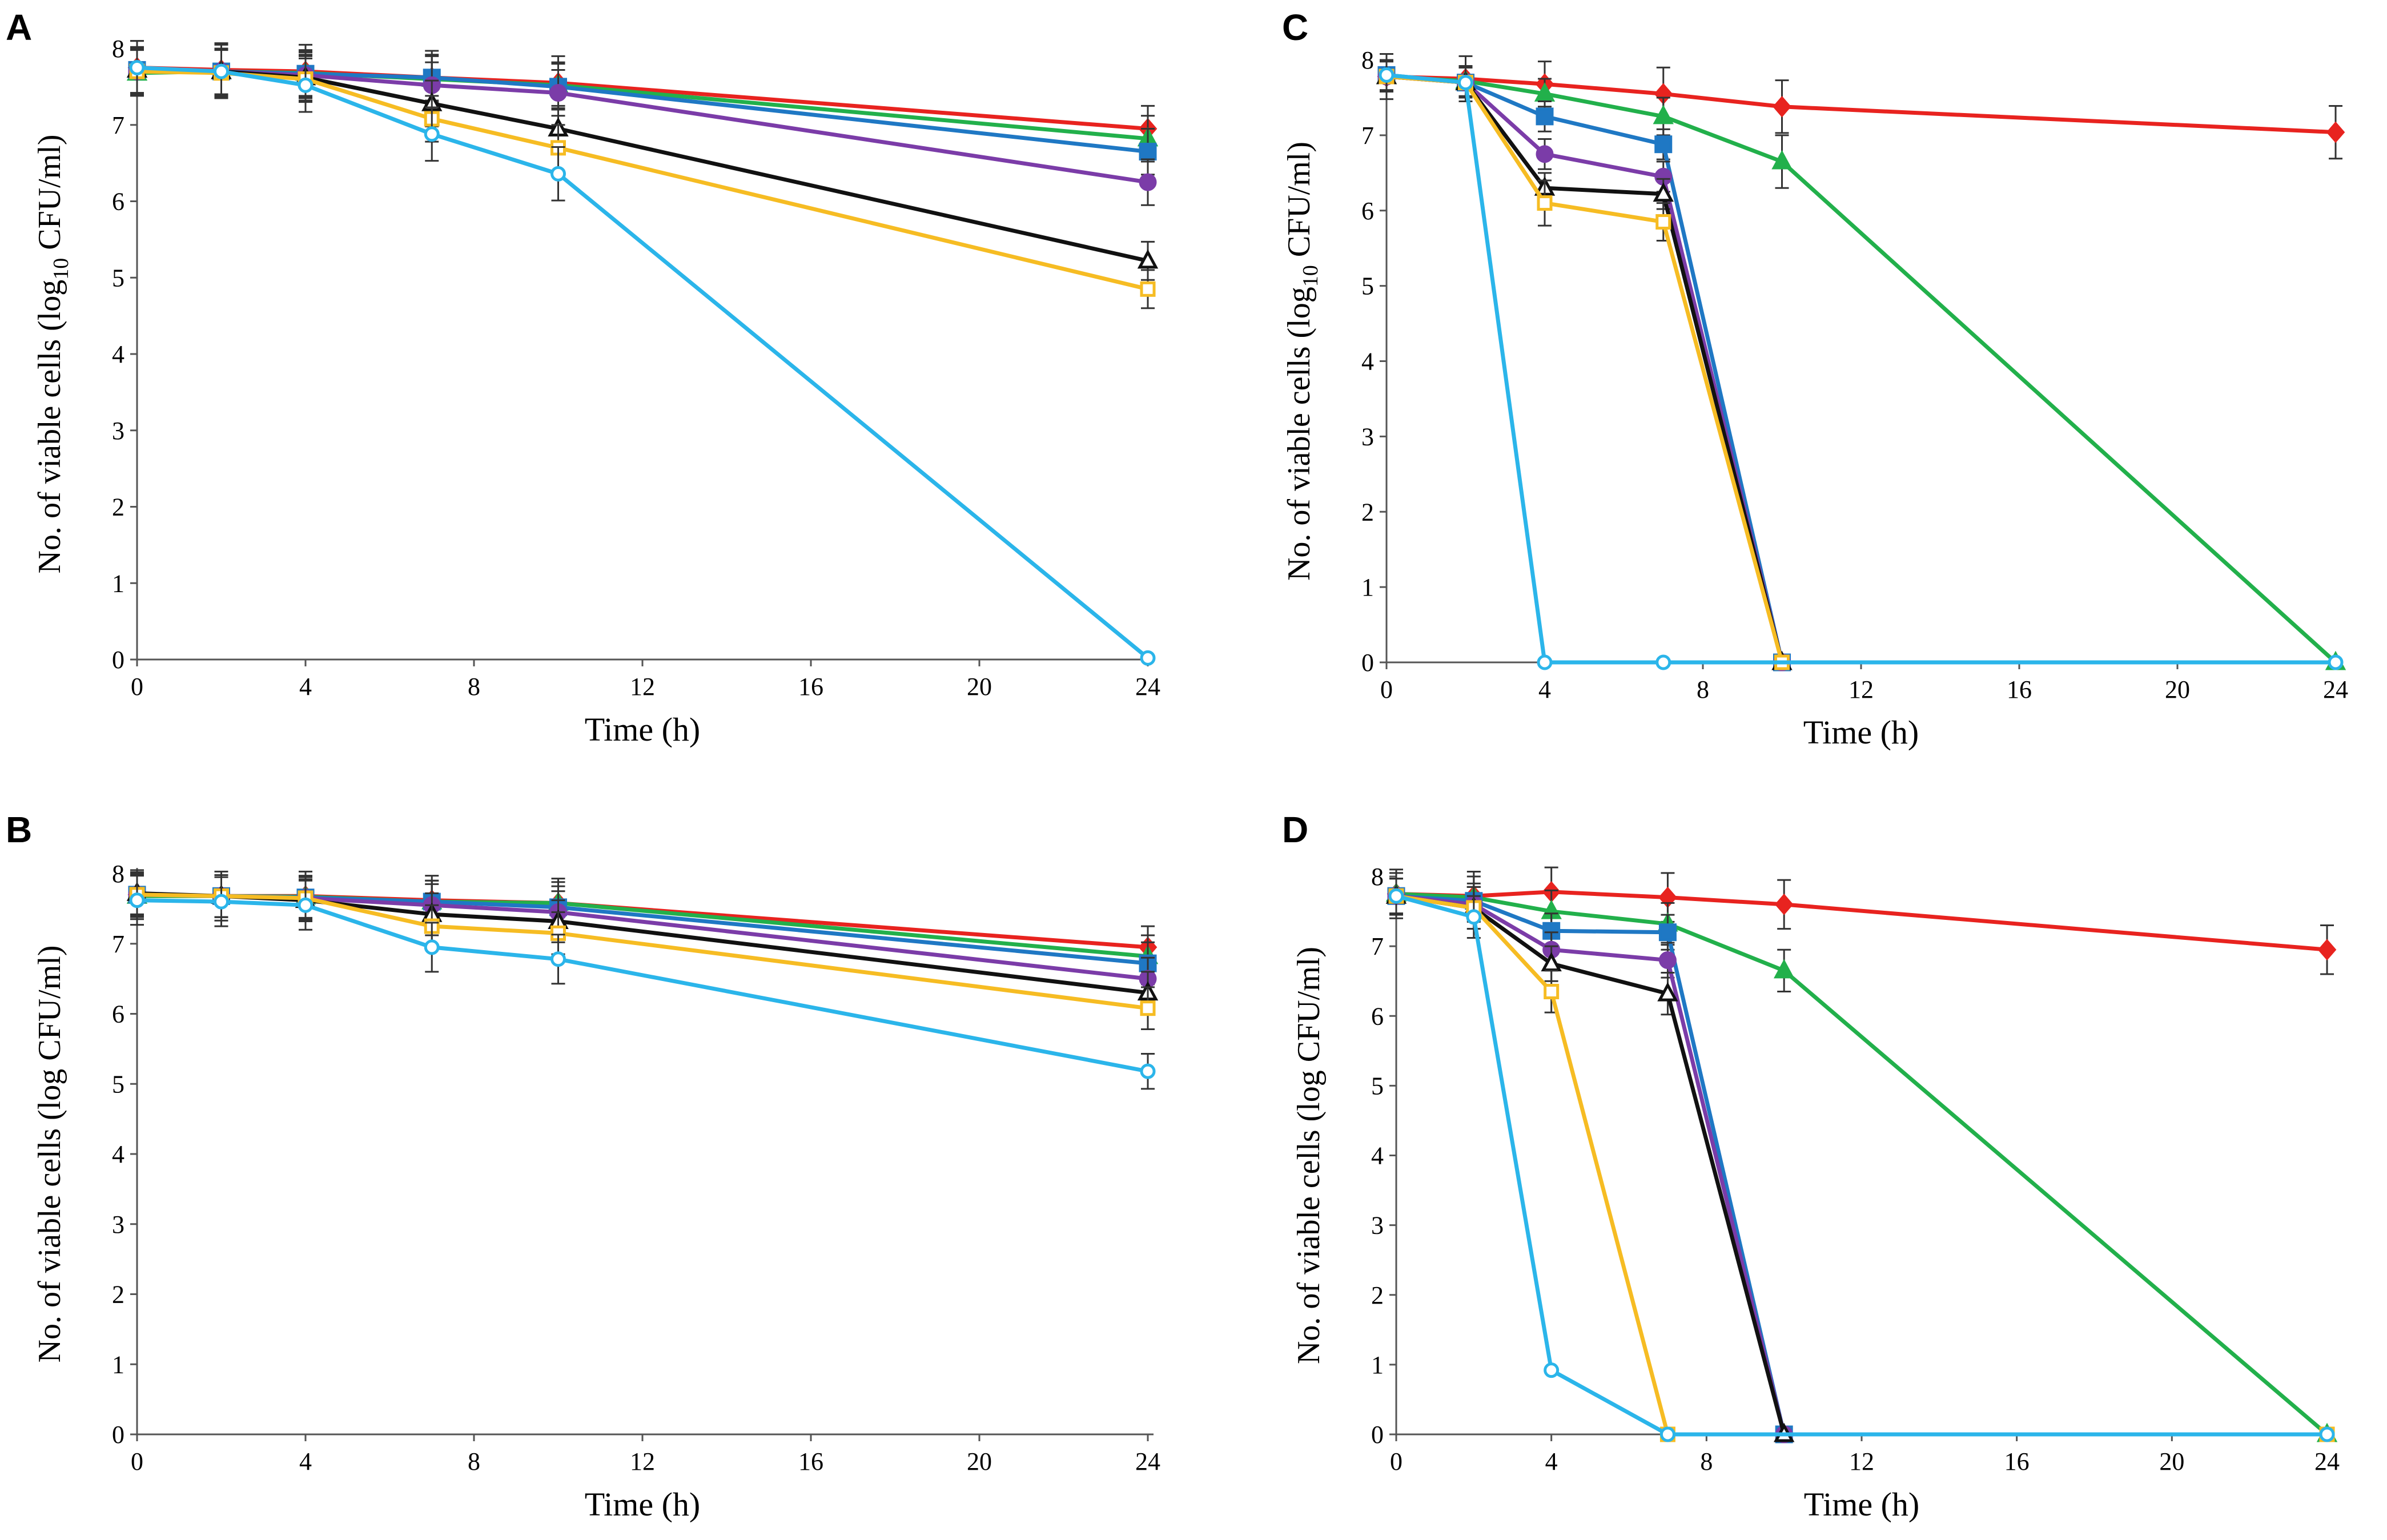 Image resolution: width=2387 pixels, height=1540 pixels. I want to click on series-yellow, so click(1584, 365).